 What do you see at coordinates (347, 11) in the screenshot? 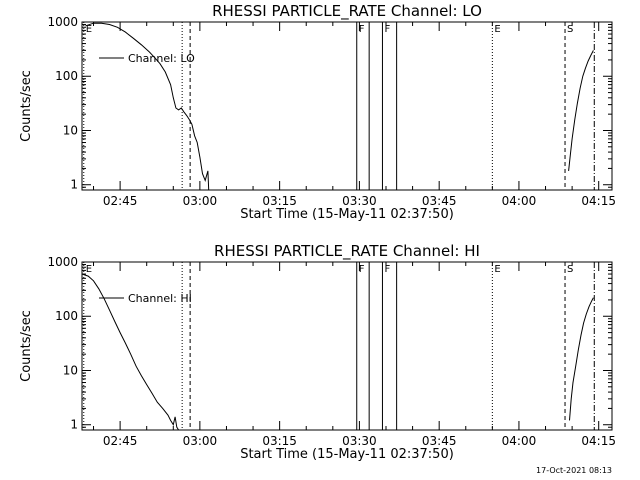
I see `chart-title: RHESSI PARTICLE_RATE Channel: LO` at bounding box center [347, 11].